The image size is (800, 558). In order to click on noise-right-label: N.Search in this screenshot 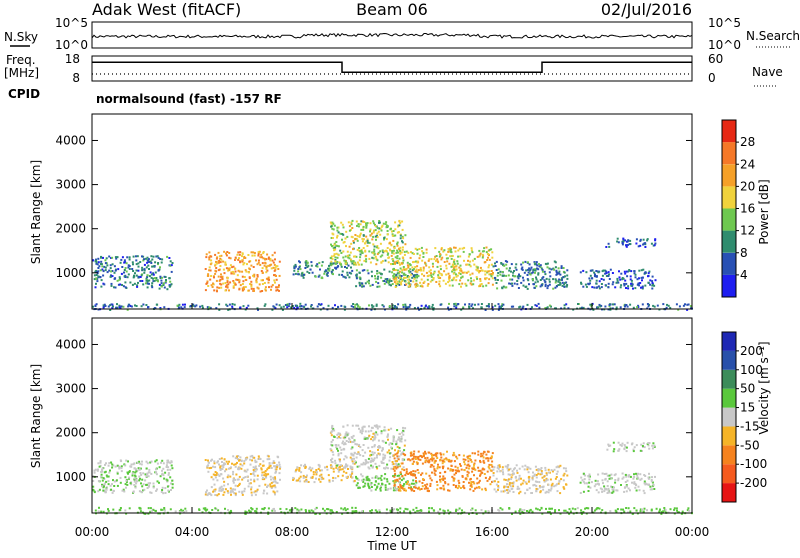, I will do `click(773, 36)`.